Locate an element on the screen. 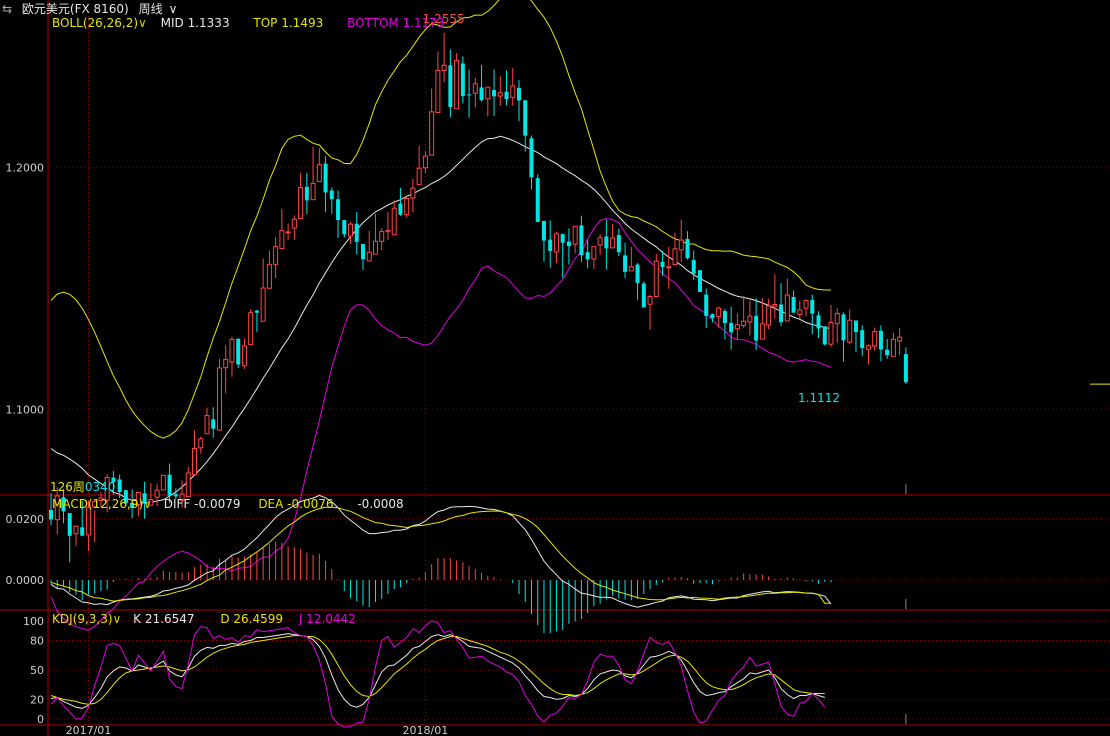  macd-tick-label: 0.0000 is located at coordinates (25, 580).